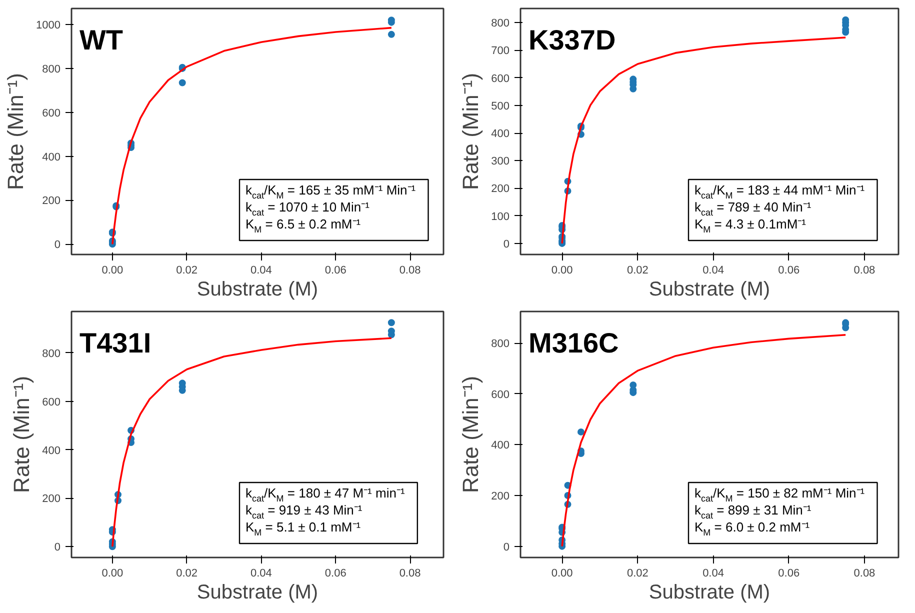  Describe the element at coordinates (116, 343) in the screenshot. I see `text: T431I` at that location.